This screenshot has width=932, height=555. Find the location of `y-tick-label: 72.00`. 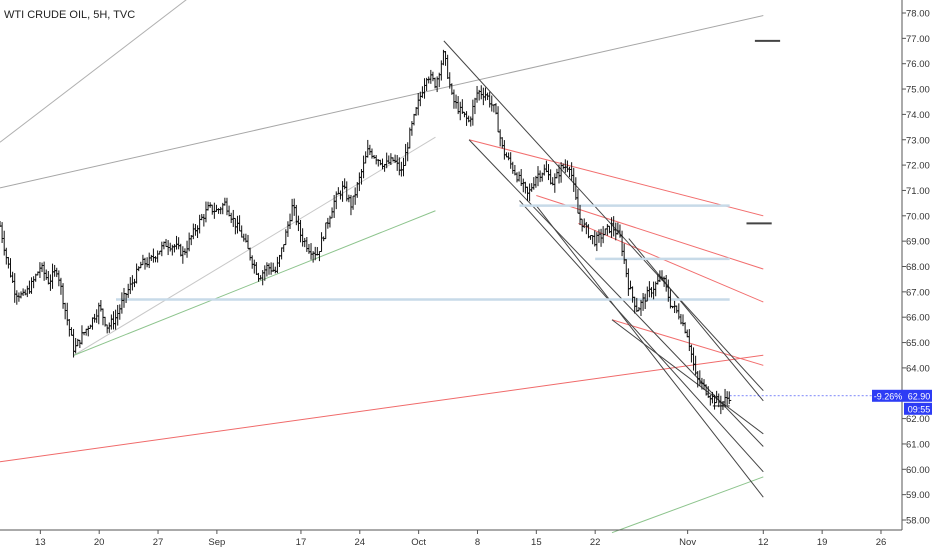

y-tick-label: 72.00 is located at coordinates (918, 166).